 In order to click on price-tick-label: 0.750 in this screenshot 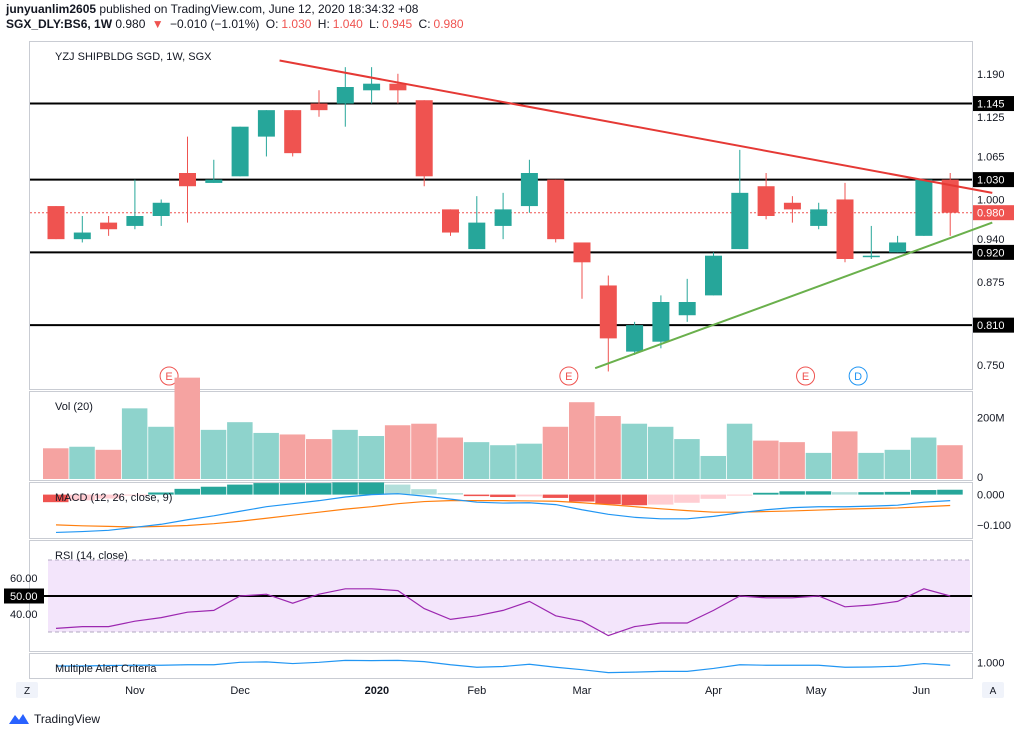, I will do `click(991, 366)`.